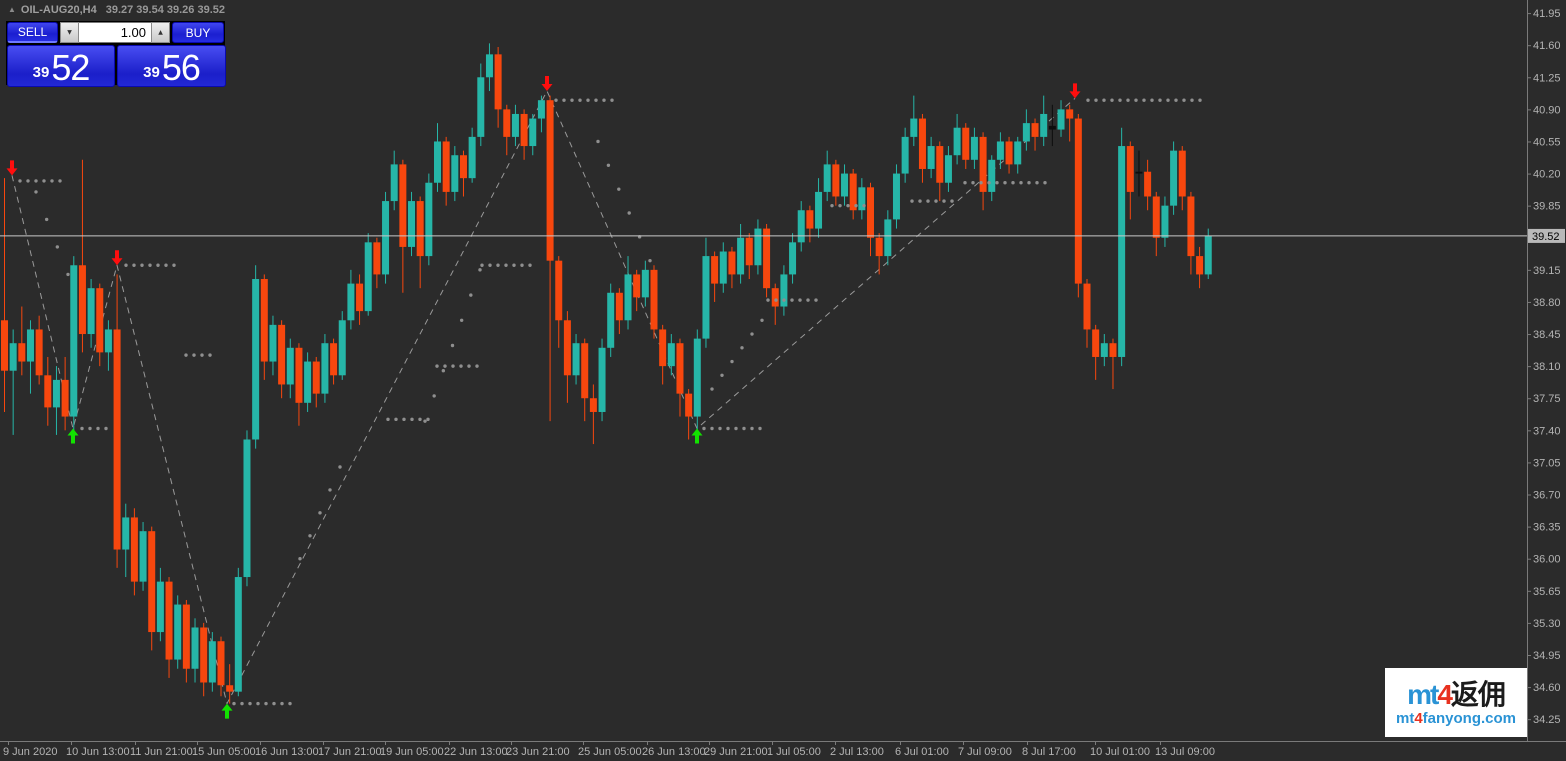 Image resolution: width=1566 pixels, height=761 pixels. Describe the element at coordinates (61, 66) in the screenshot. I see `sell-price-button: 39 52` at that location.